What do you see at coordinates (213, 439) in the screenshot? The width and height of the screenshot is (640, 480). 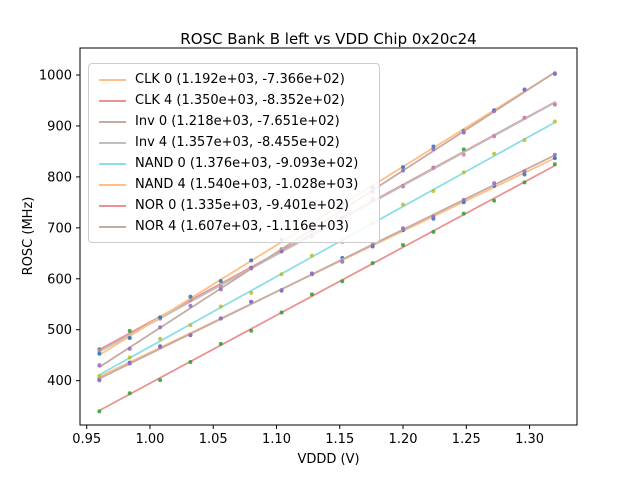 I see `x-tick-label: 1.05` at bounding box center [213, 439].